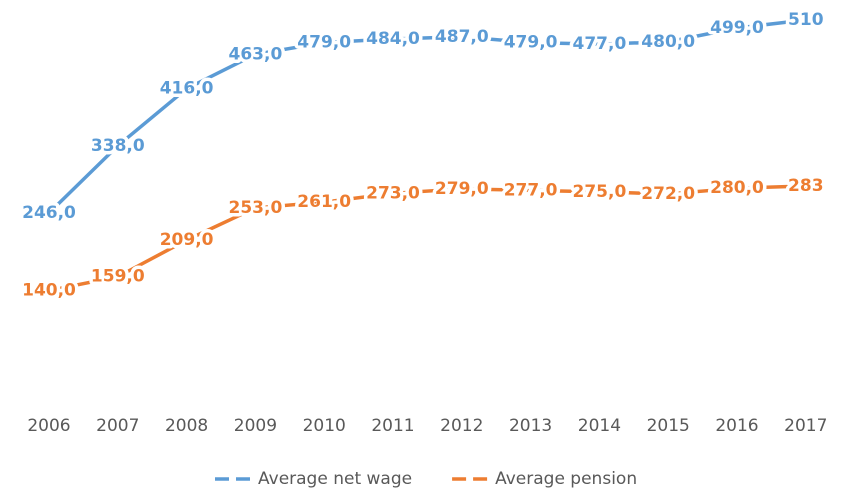 This screenshot has width=851, height=494. What do you see at coordinates (668, 426) in the screenshot?
I see `x-tick-label: 2015` at bounding box center [668, 426].